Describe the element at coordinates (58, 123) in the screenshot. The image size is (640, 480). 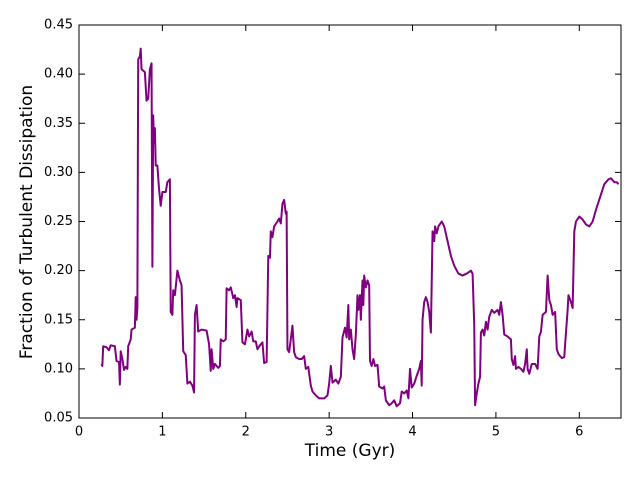
I see `y-tick-label: 0.35` at that location.